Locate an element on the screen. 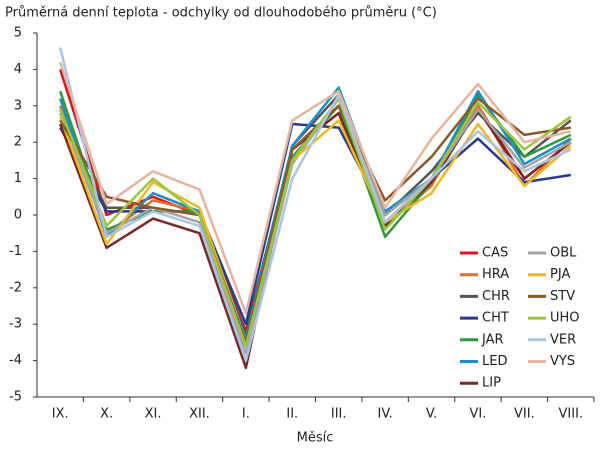 The width and height of the screenshot is (600, 450). legend-label: CAS is located at coordinates (495, 253).